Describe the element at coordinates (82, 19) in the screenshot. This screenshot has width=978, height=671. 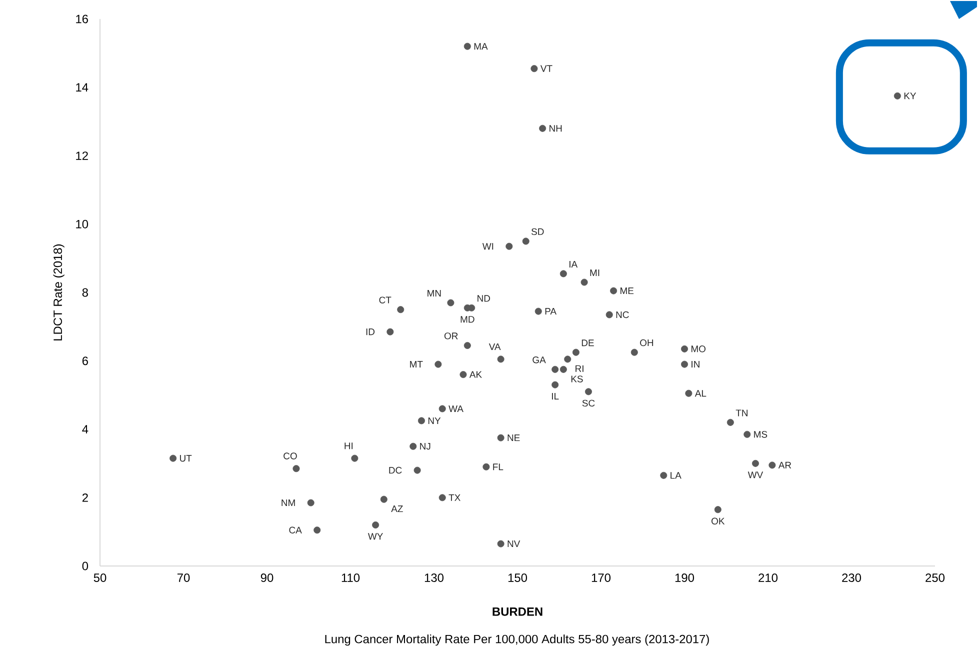
I see `y-tick-label: 16` at that location.